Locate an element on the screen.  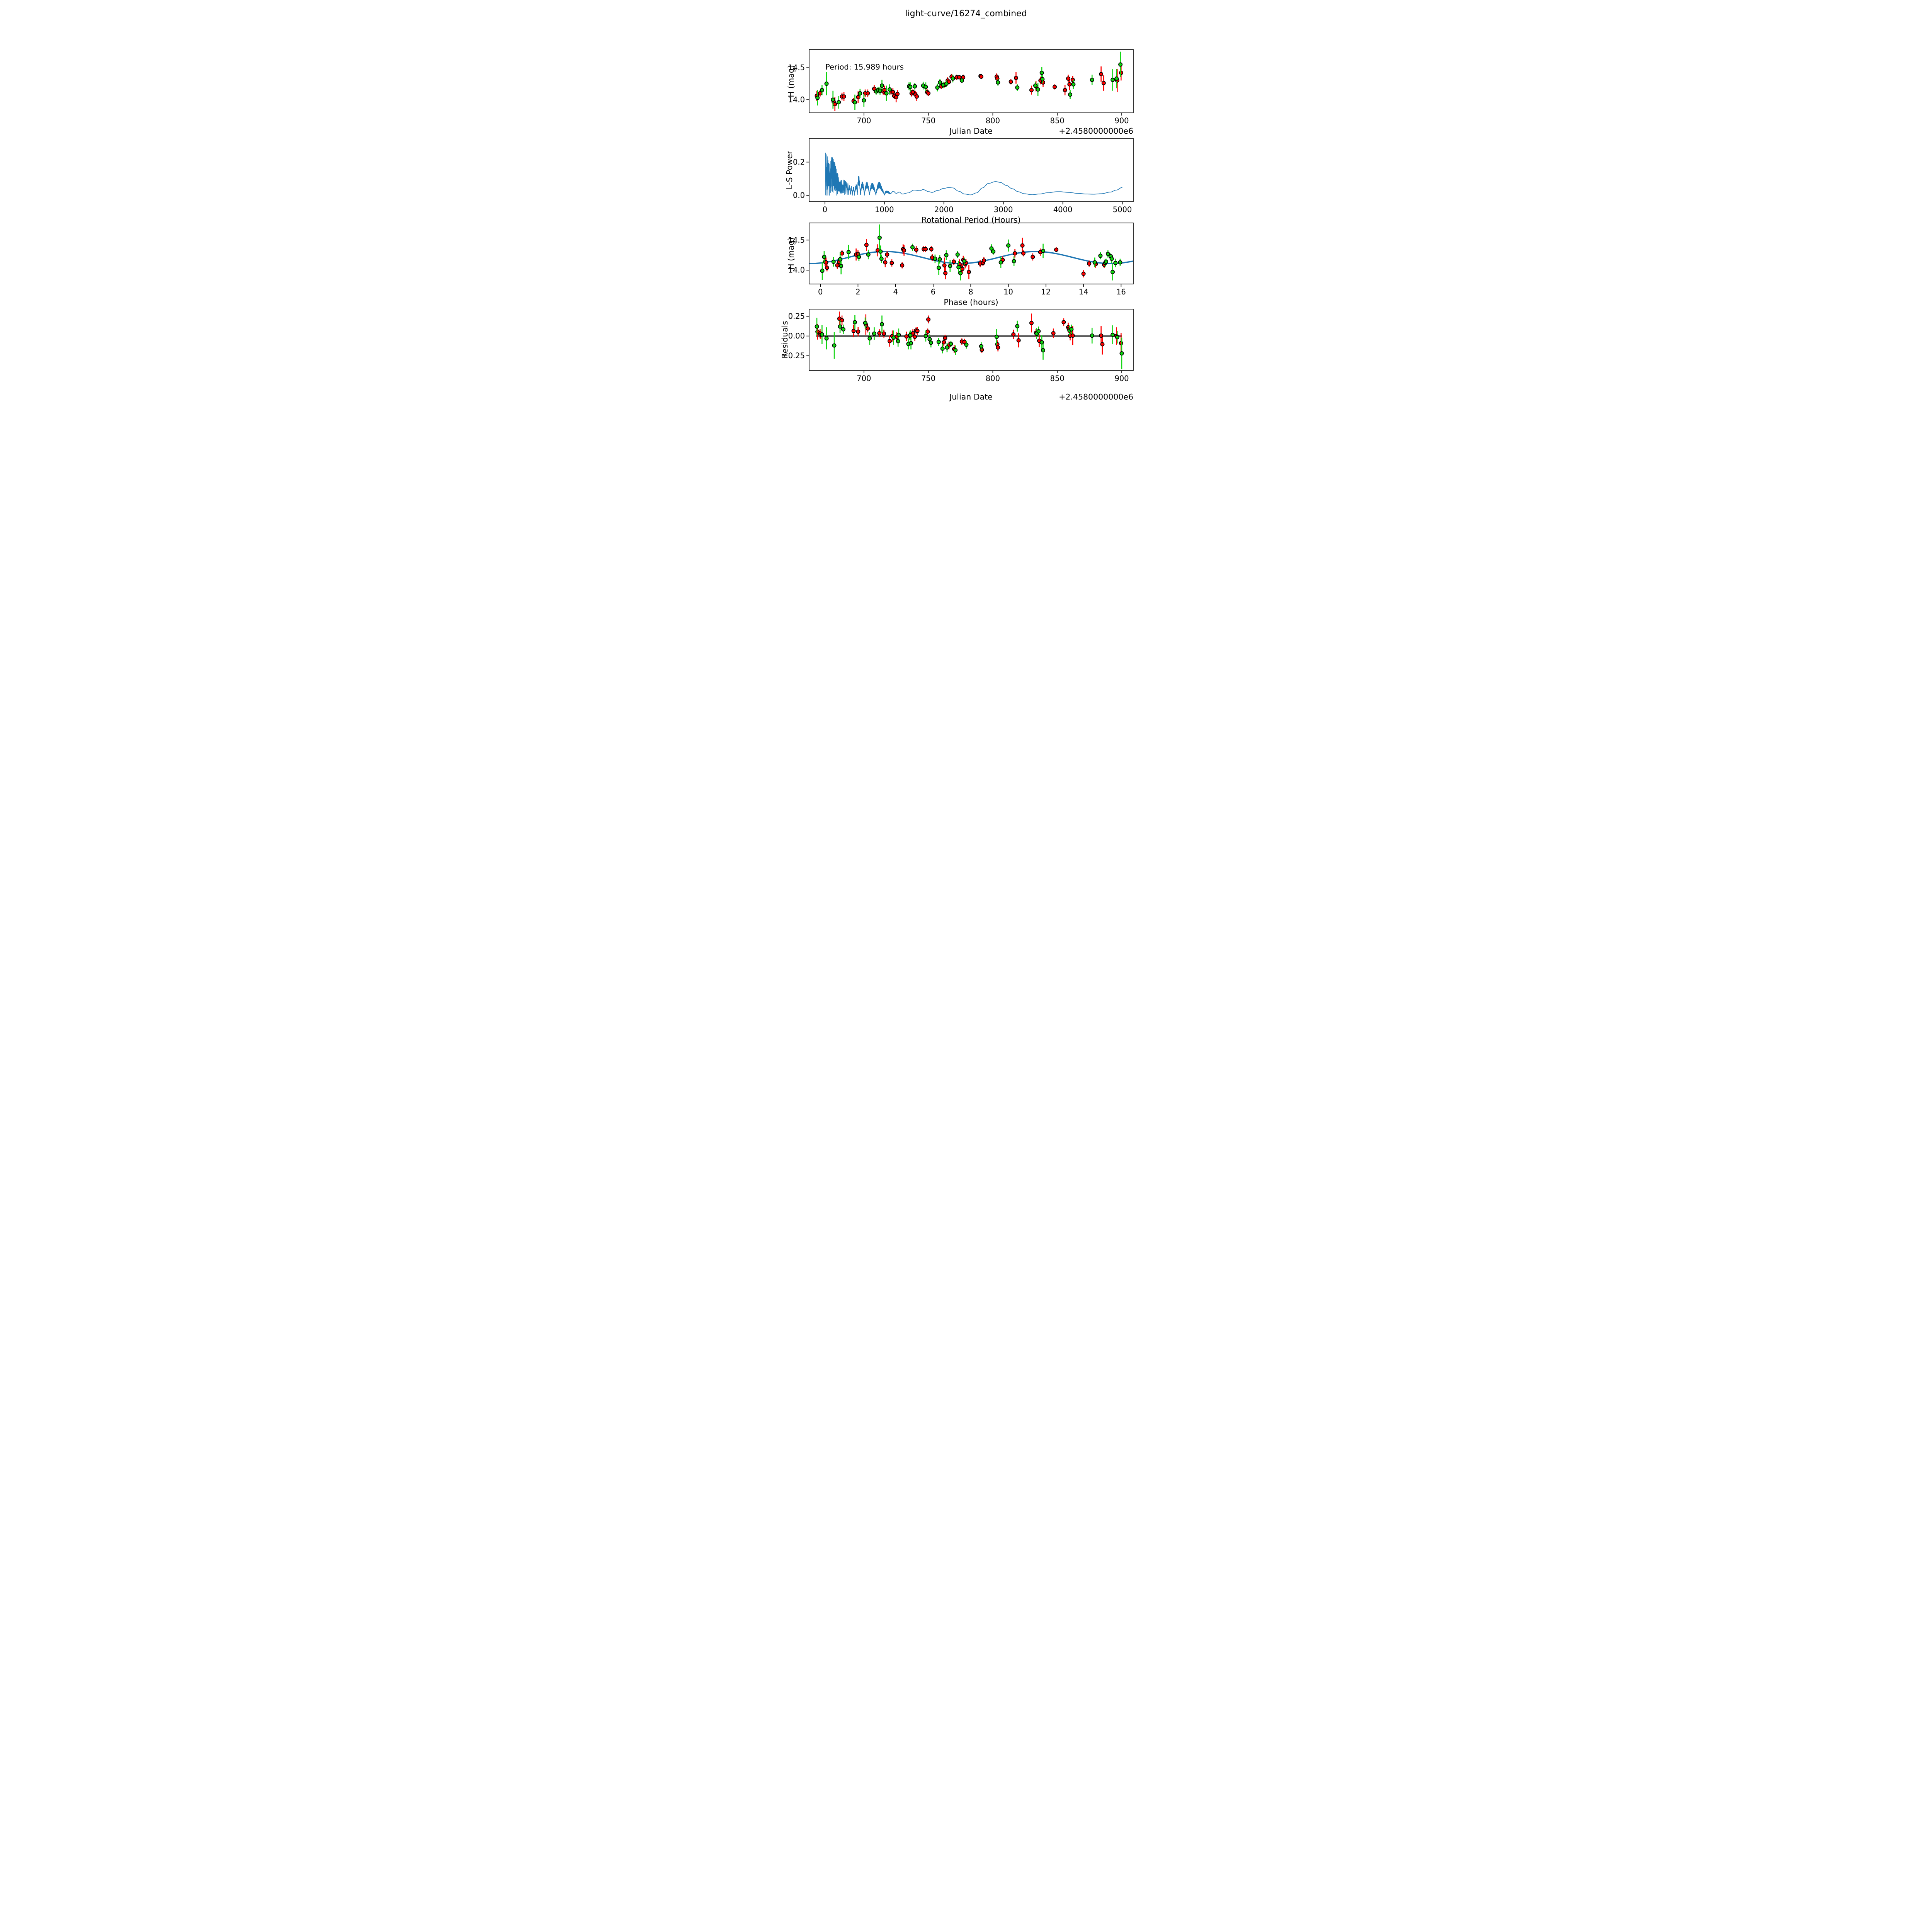
panel-light-curve: 700 750 800 850 900 14.0 14.5 is located at coordinates (961, 87).